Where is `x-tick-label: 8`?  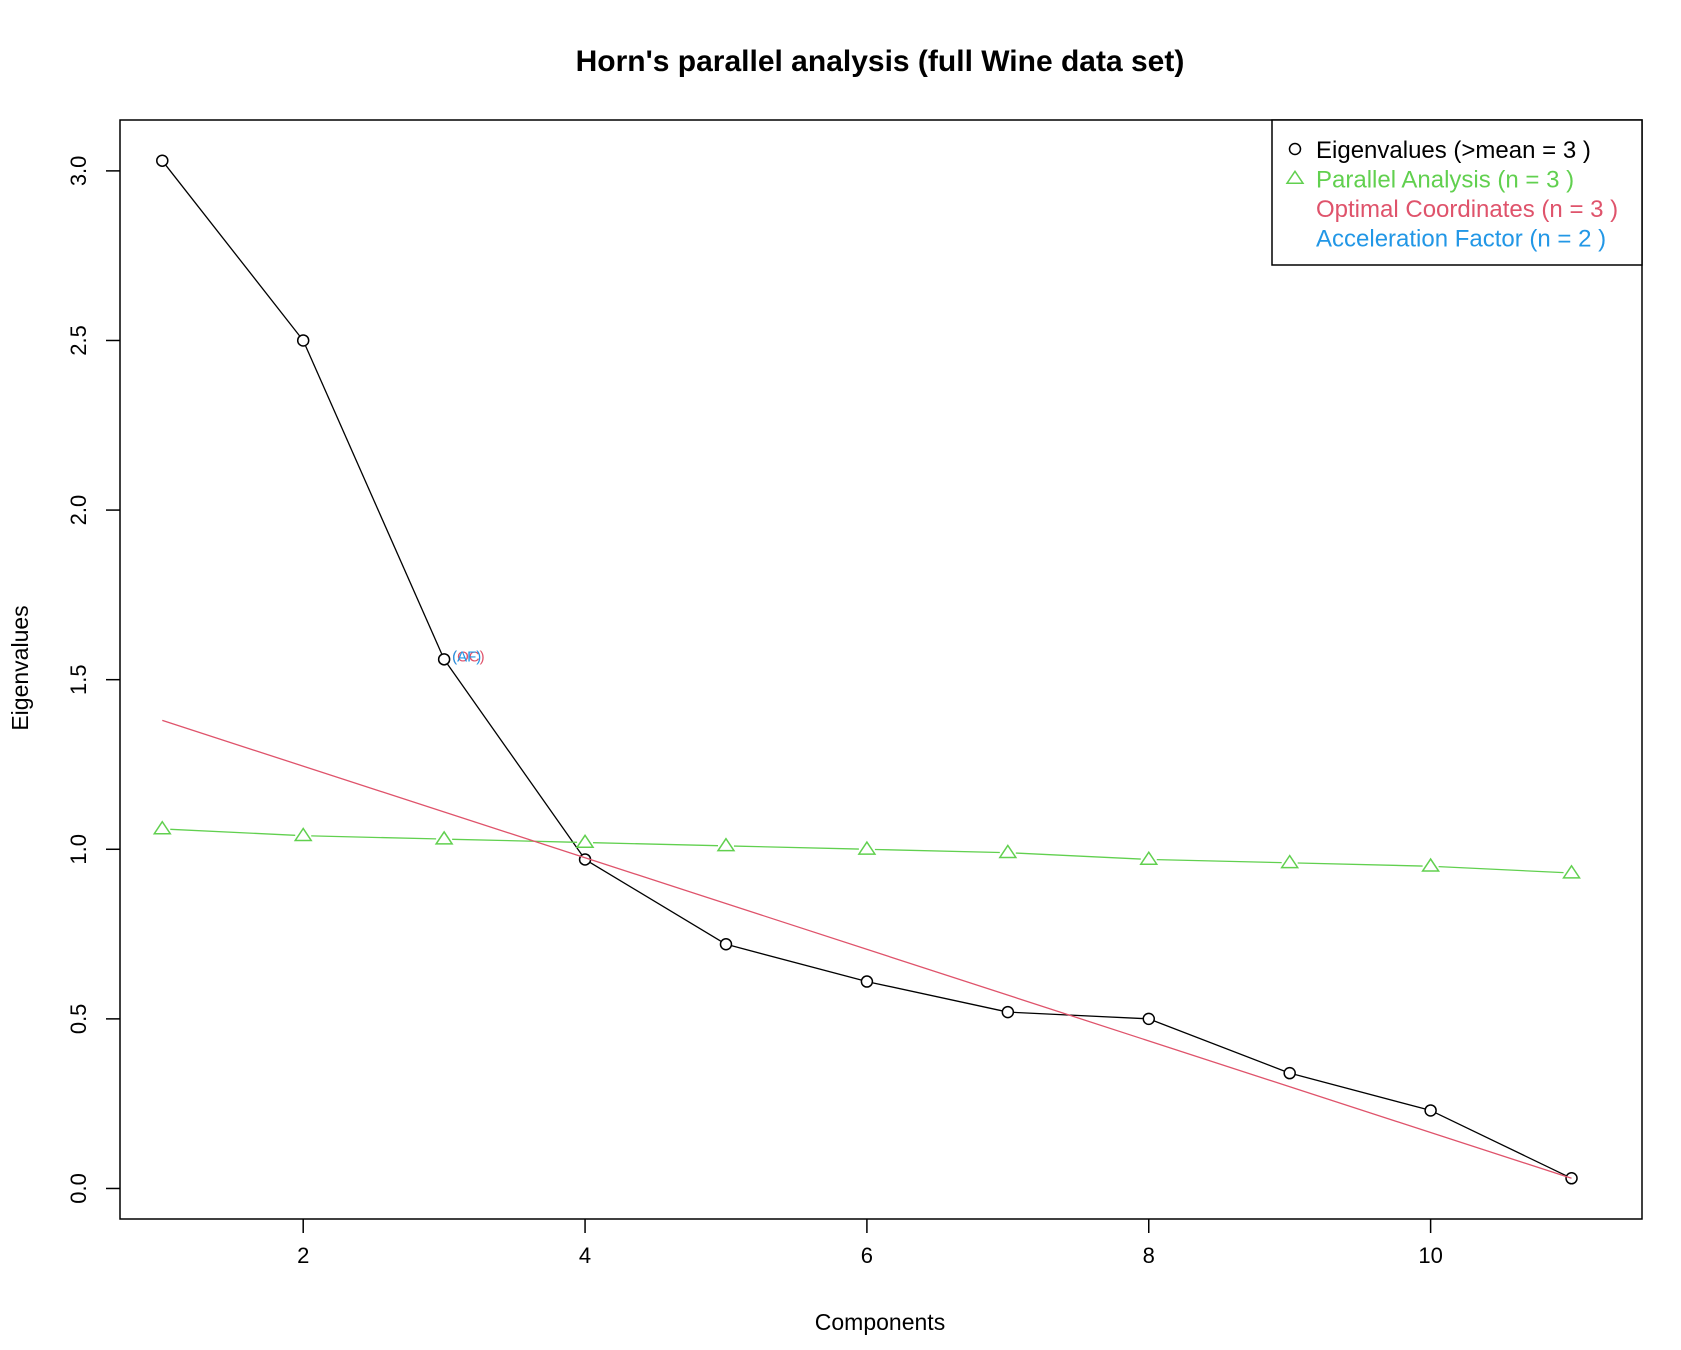 x-tick-label: 8 is located at coordinates (1149, 1255).